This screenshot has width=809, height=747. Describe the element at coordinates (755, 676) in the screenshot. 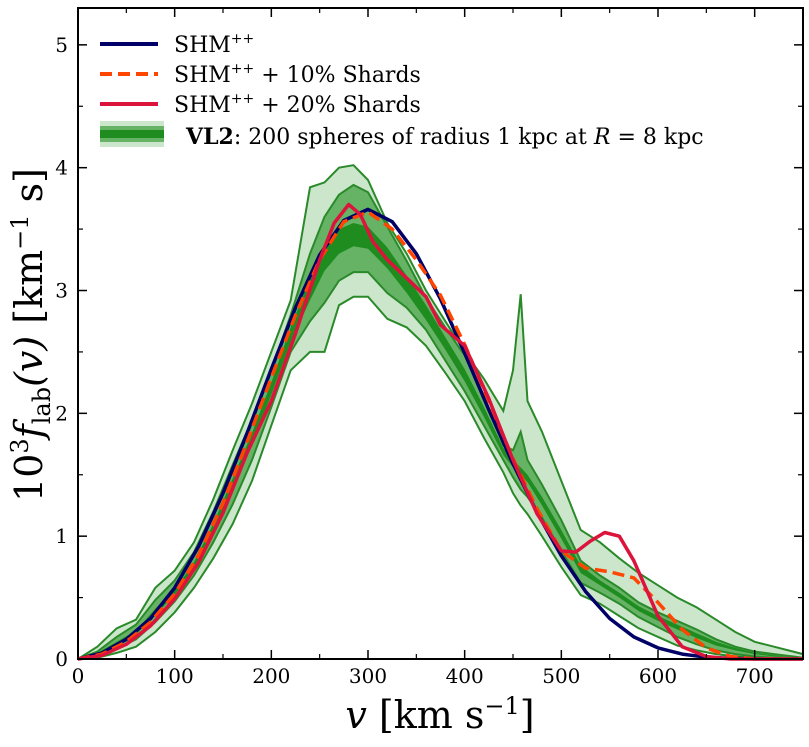

I see `x-tick-label: 700` at that location.